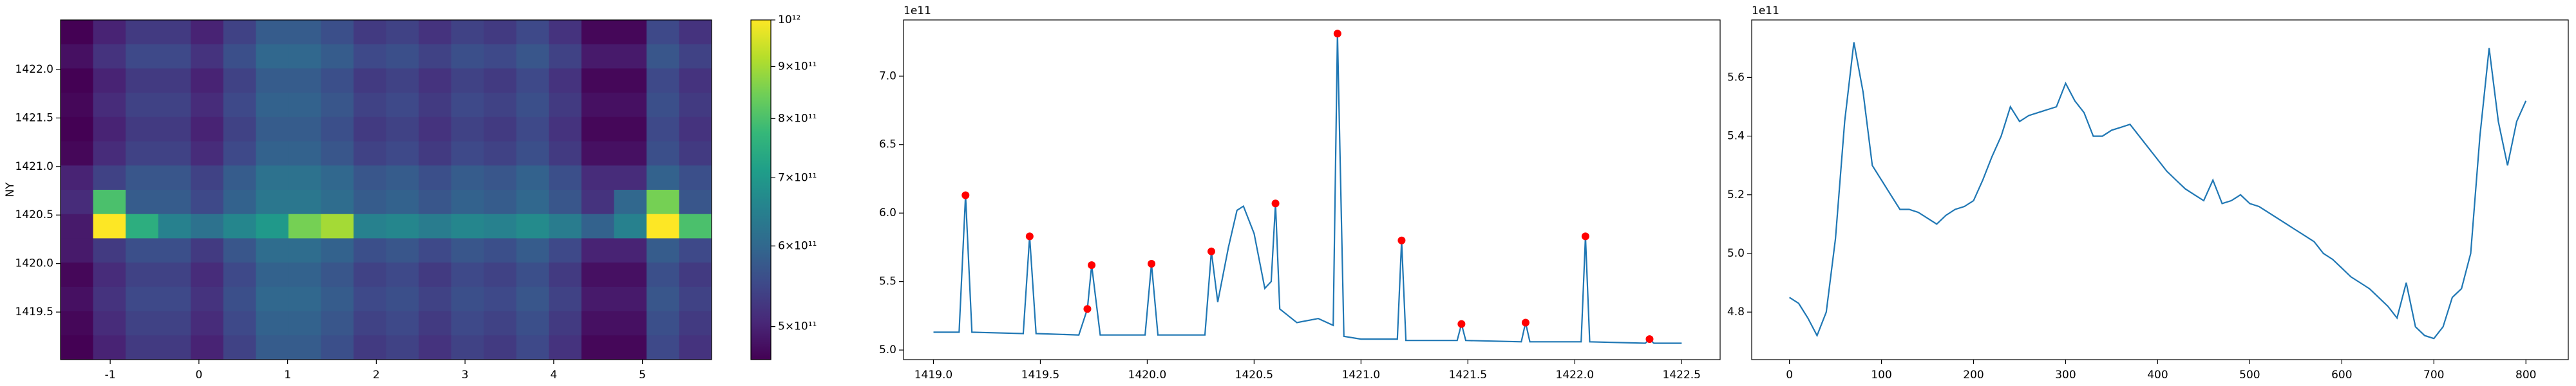 This screenshot has width=2576, height=386. Describe the element at coordinates (1736, 136) in the screenshot. I see `y-tick-label: 5.4` at that location.